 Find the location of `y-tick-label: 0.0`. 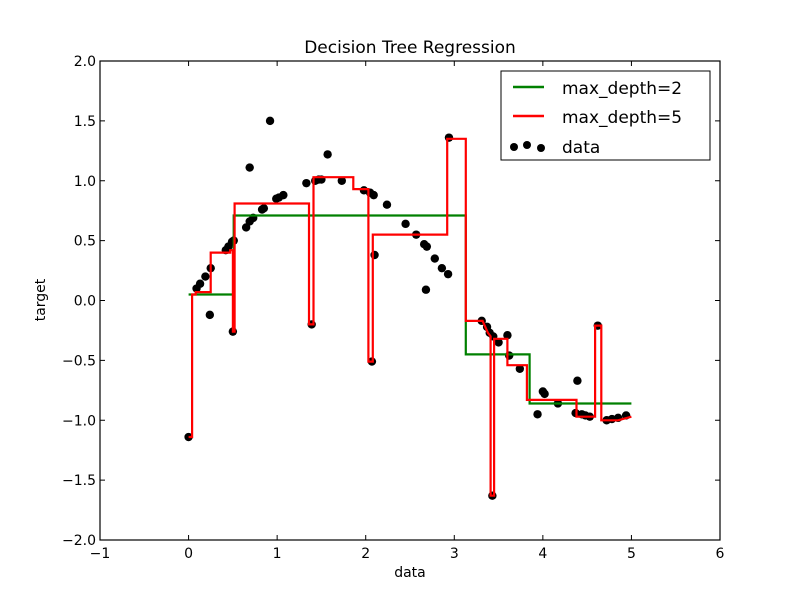

y-tick-label: 0.0 is located at coordinates (85, 302).